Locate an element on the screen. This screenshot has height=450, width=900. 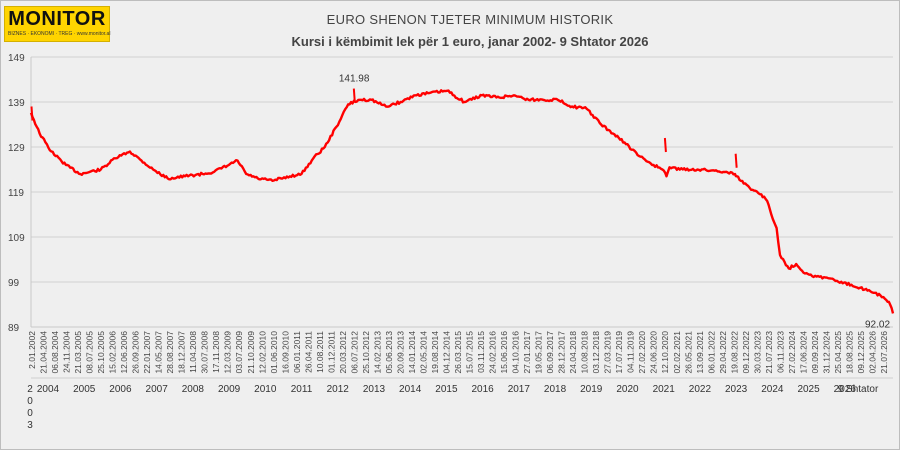
x-date-label: 24.02.2016 is located at coordinates (493, 352).